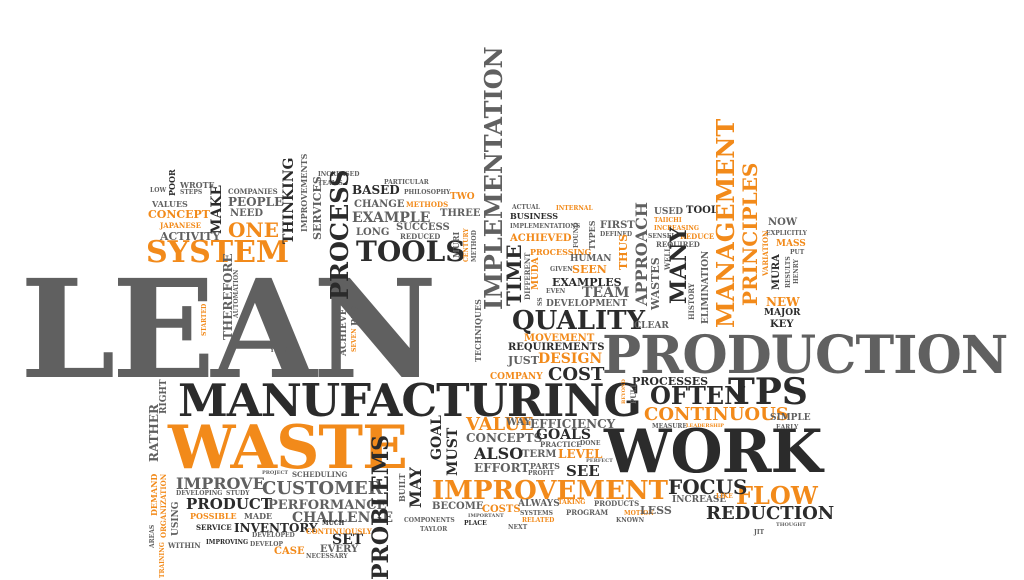 This screenshot has width=1024, height=580. What do you see at coordinates (289, 551) in the screenshot?
I see `word-case: CASE` at bounding box center [289, 551].